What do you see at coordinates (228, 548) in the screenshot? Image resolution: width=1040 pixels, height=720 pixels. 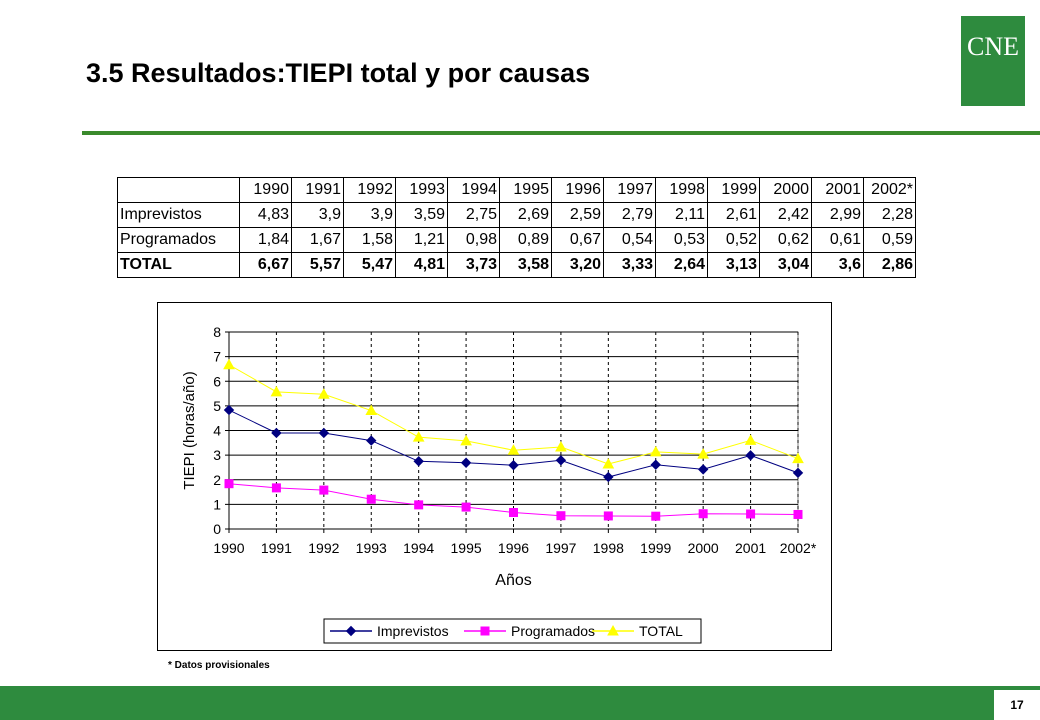 I see `x-tick-label: 1990` at bounding box center [228, 548].